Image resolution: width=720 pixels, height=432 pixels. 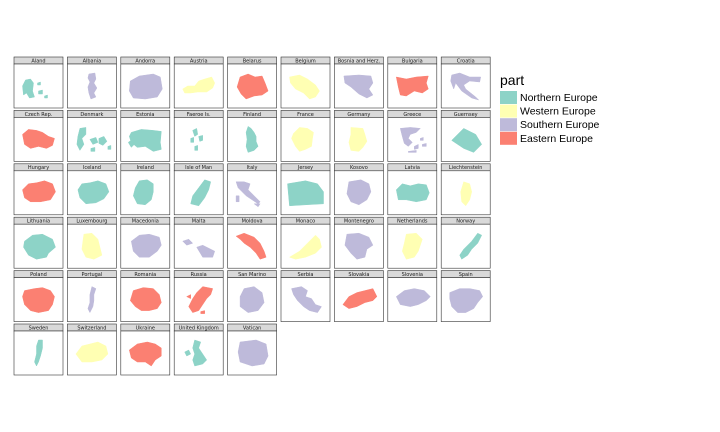 I want to click on facet-panel: Albania, so click(x=92, y=82).